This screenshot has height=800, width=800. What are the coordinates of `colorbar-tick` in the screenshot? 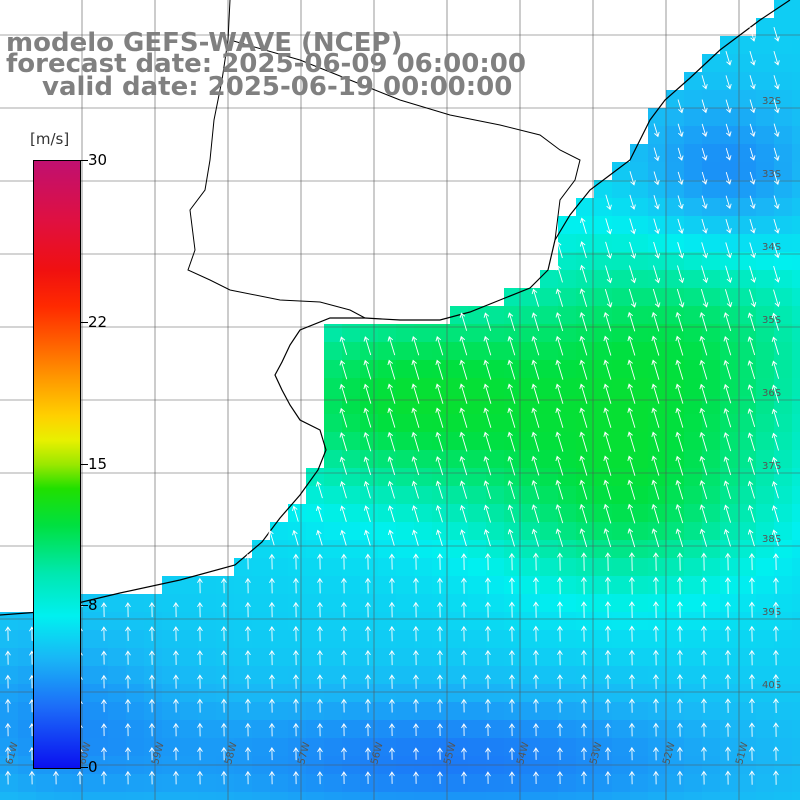 It's located at (84, 767).